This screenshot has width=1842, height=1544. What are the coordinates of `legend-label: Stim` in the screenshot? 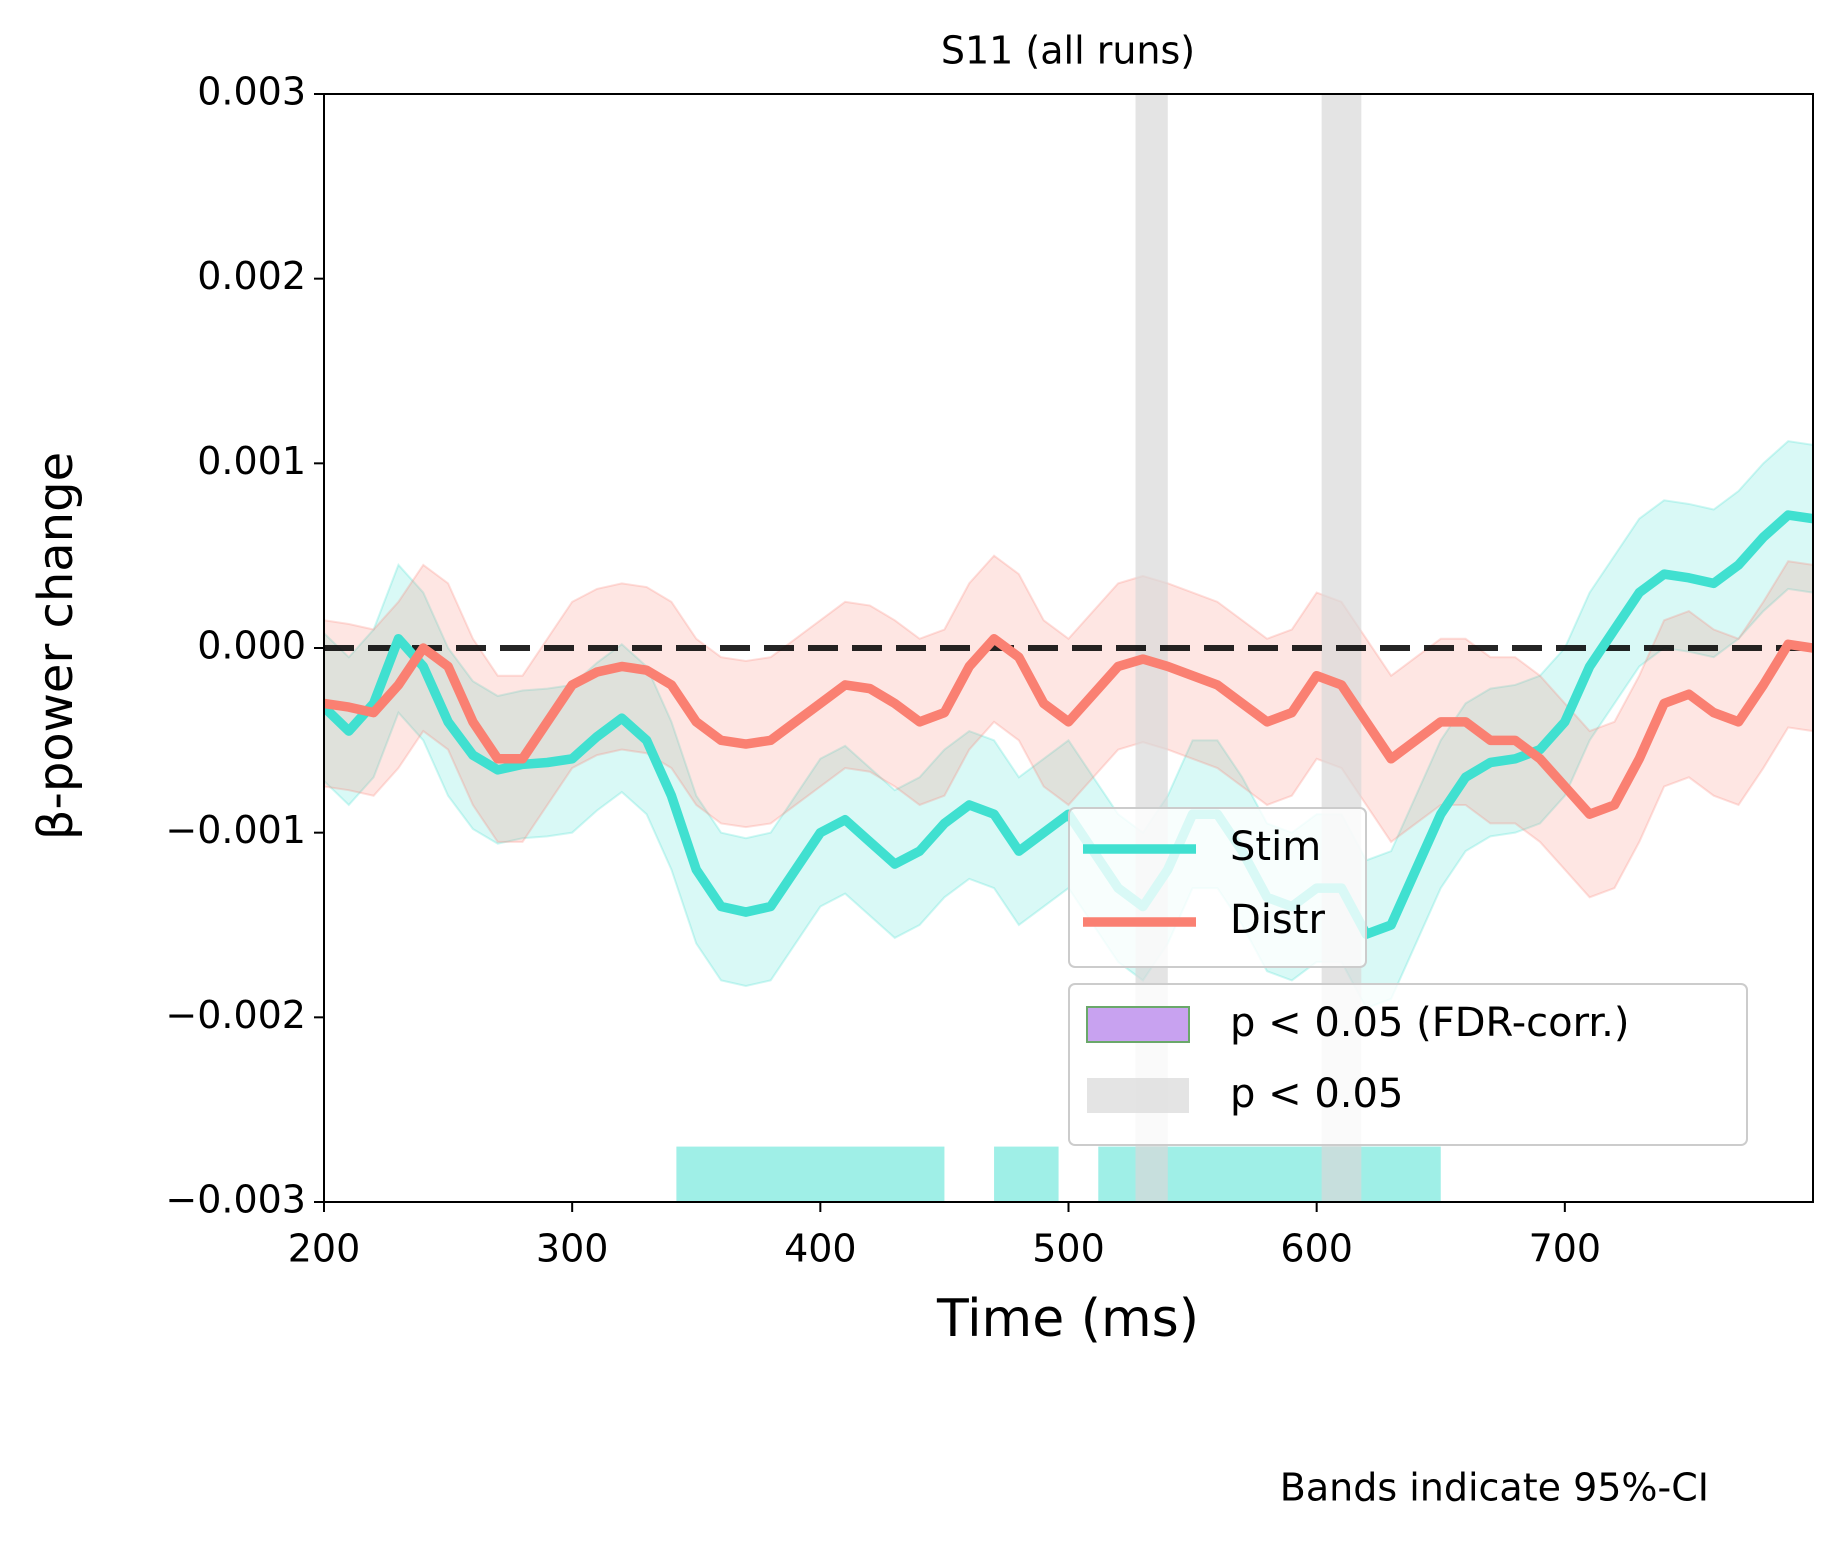 It's located at (1275, 847).